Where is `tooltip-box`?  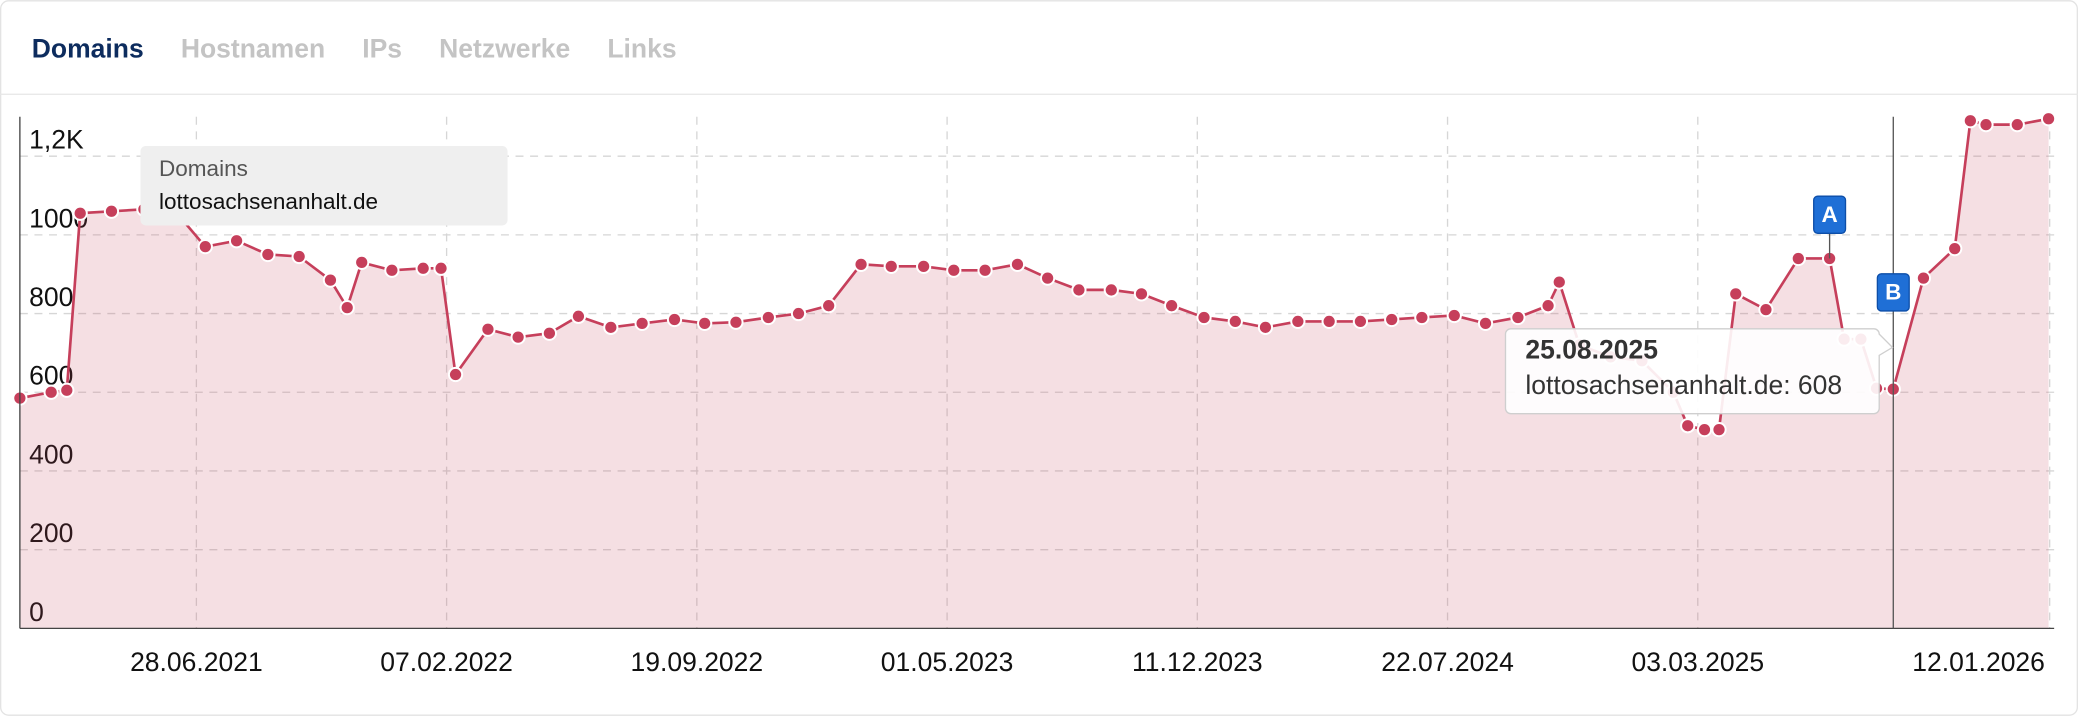
tooltip-box is located at coordinates (1699, 371).